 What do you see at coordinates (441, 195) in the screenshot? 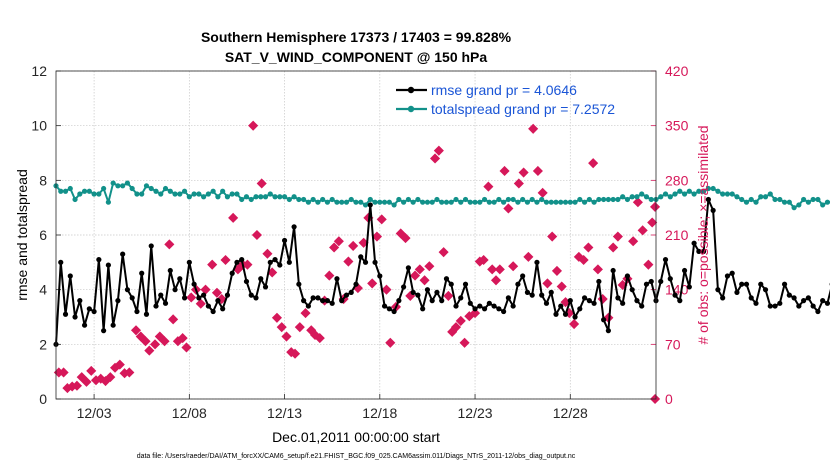
I see `series-totalspread` at bounding box center [441, 195].